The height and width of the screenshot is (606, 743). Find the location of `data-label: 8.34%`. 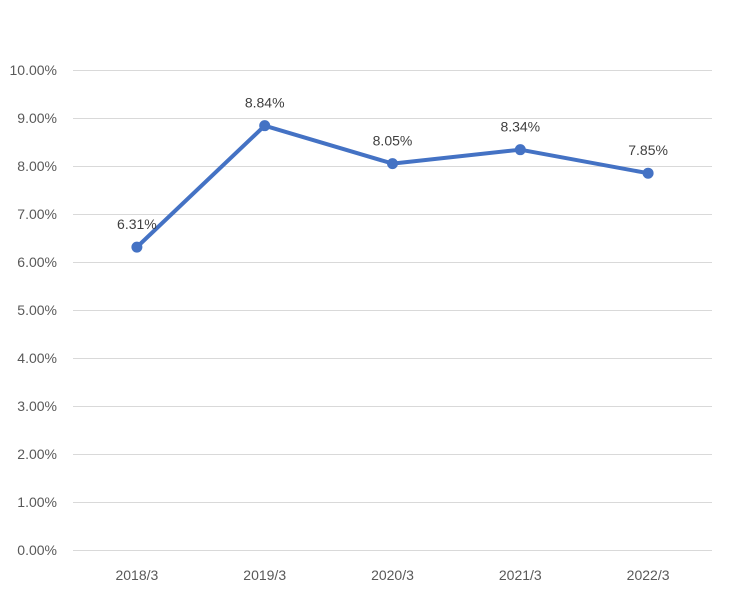

data-label: 8.34% is located at coordinates (520, 127).